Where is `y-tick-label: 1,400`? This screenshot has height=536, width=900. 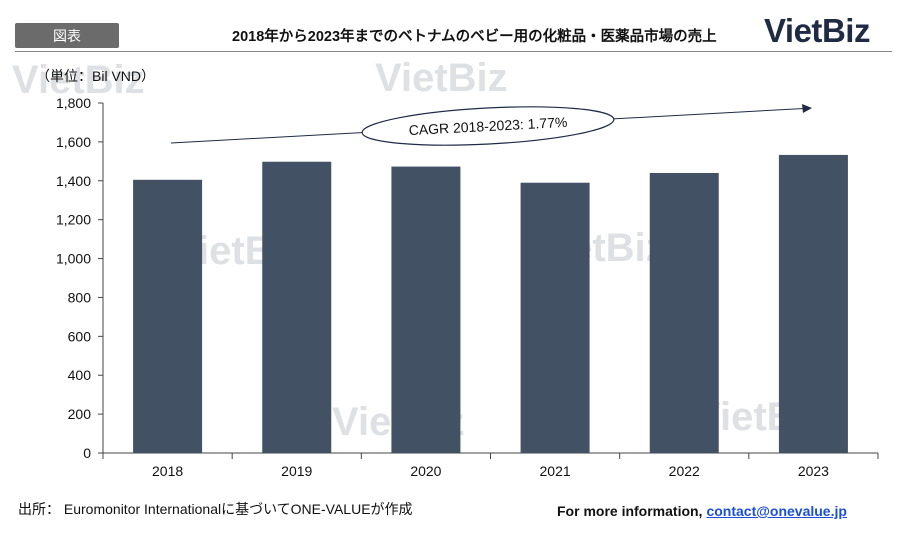 y-tick-label: 1,400 is located at coordinates (73, 181).